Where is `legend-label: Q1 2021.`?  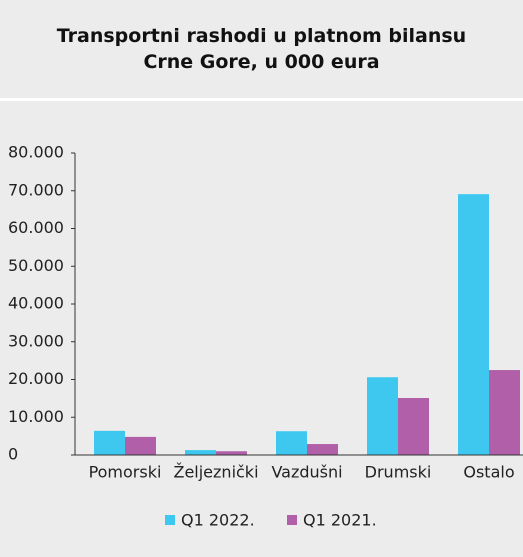
legend-label: Q1 2021. is located at coordinates (340, 520).